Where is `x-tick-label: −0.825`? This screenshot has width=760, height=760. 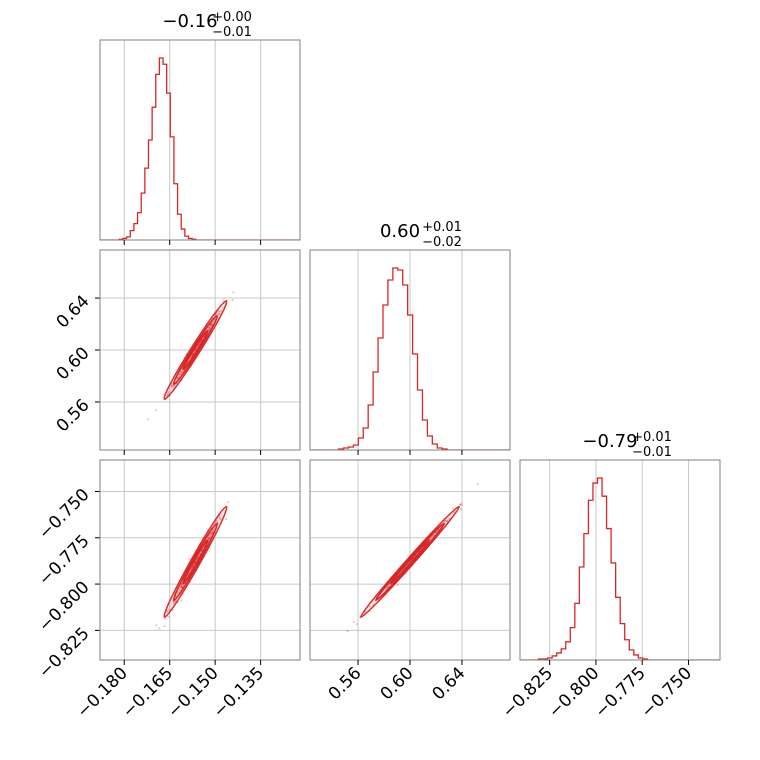 x-tick-label: −0.825 is located at coordinates (528, 692).